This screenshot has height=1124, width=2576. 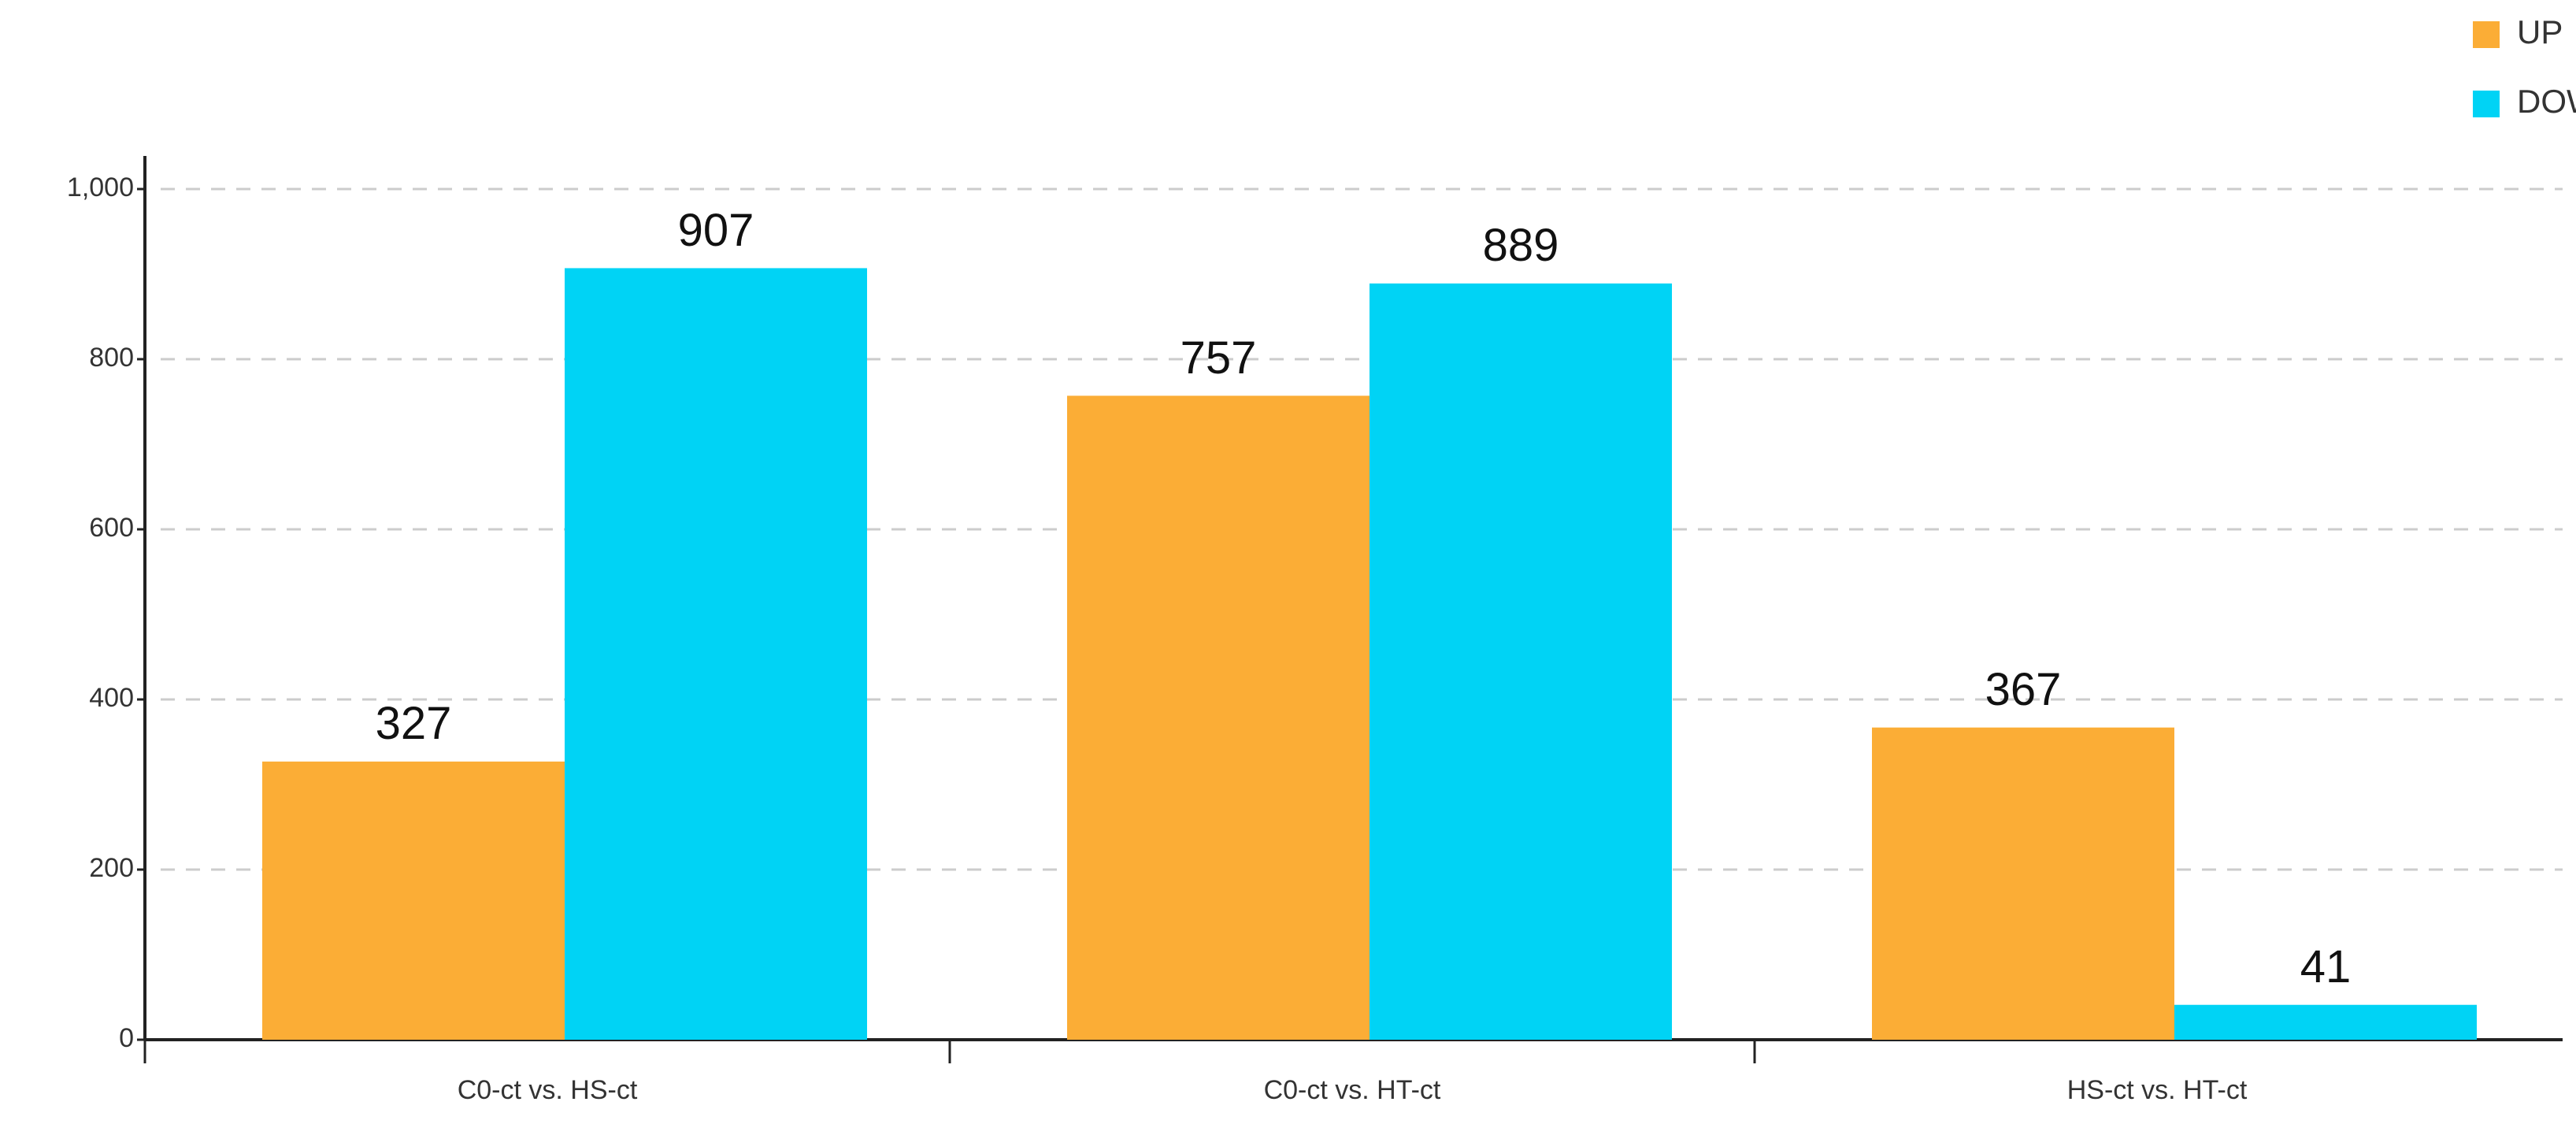 What do you see at coordinates (1219, 358) in the screenshot?
I see `value-label: 757` at bounding box center [1219, 358].